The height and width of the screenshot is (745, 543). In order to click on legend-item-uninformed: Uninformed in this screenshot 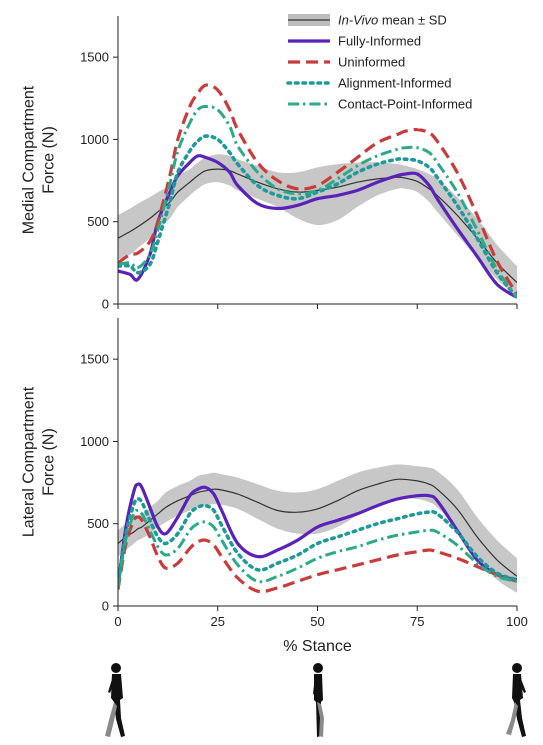, I will do `click(346, 62)`.